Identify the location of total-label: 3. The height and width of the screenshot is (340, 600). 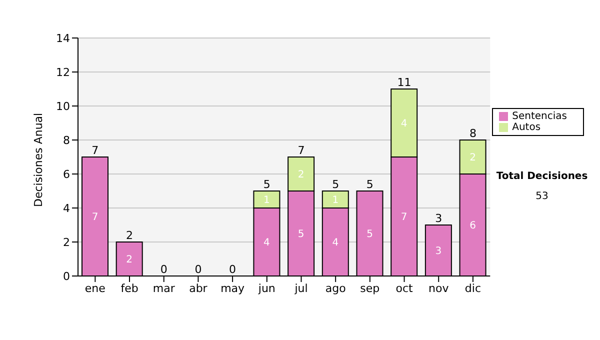
(438, 218).